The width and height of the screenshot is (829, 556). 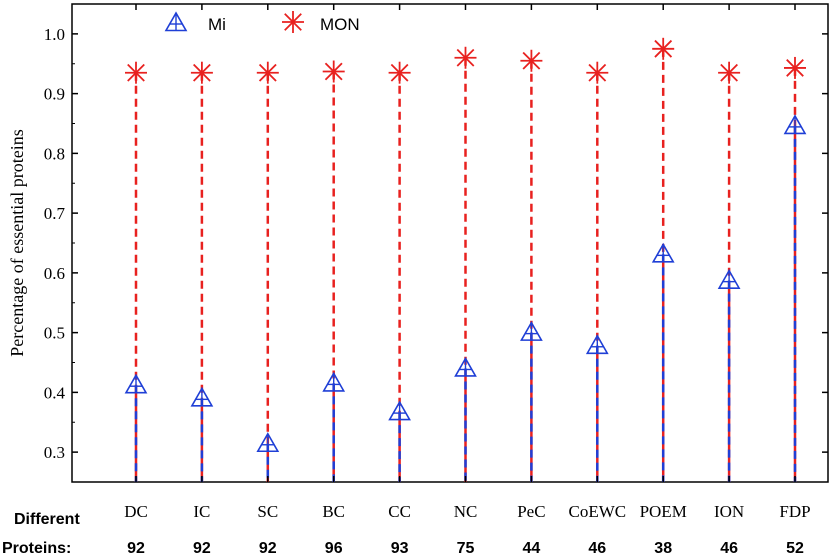 I want to click on protein-count: 75, so click(x=466, y=548).